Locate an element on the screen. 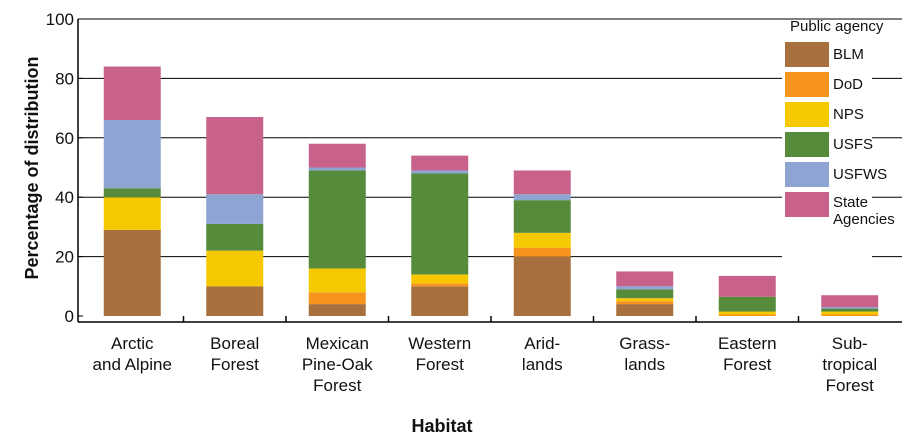 This screenshot has height=444, width=918. x-tick-label: Grass-lands is located at coordinates (644, 354).